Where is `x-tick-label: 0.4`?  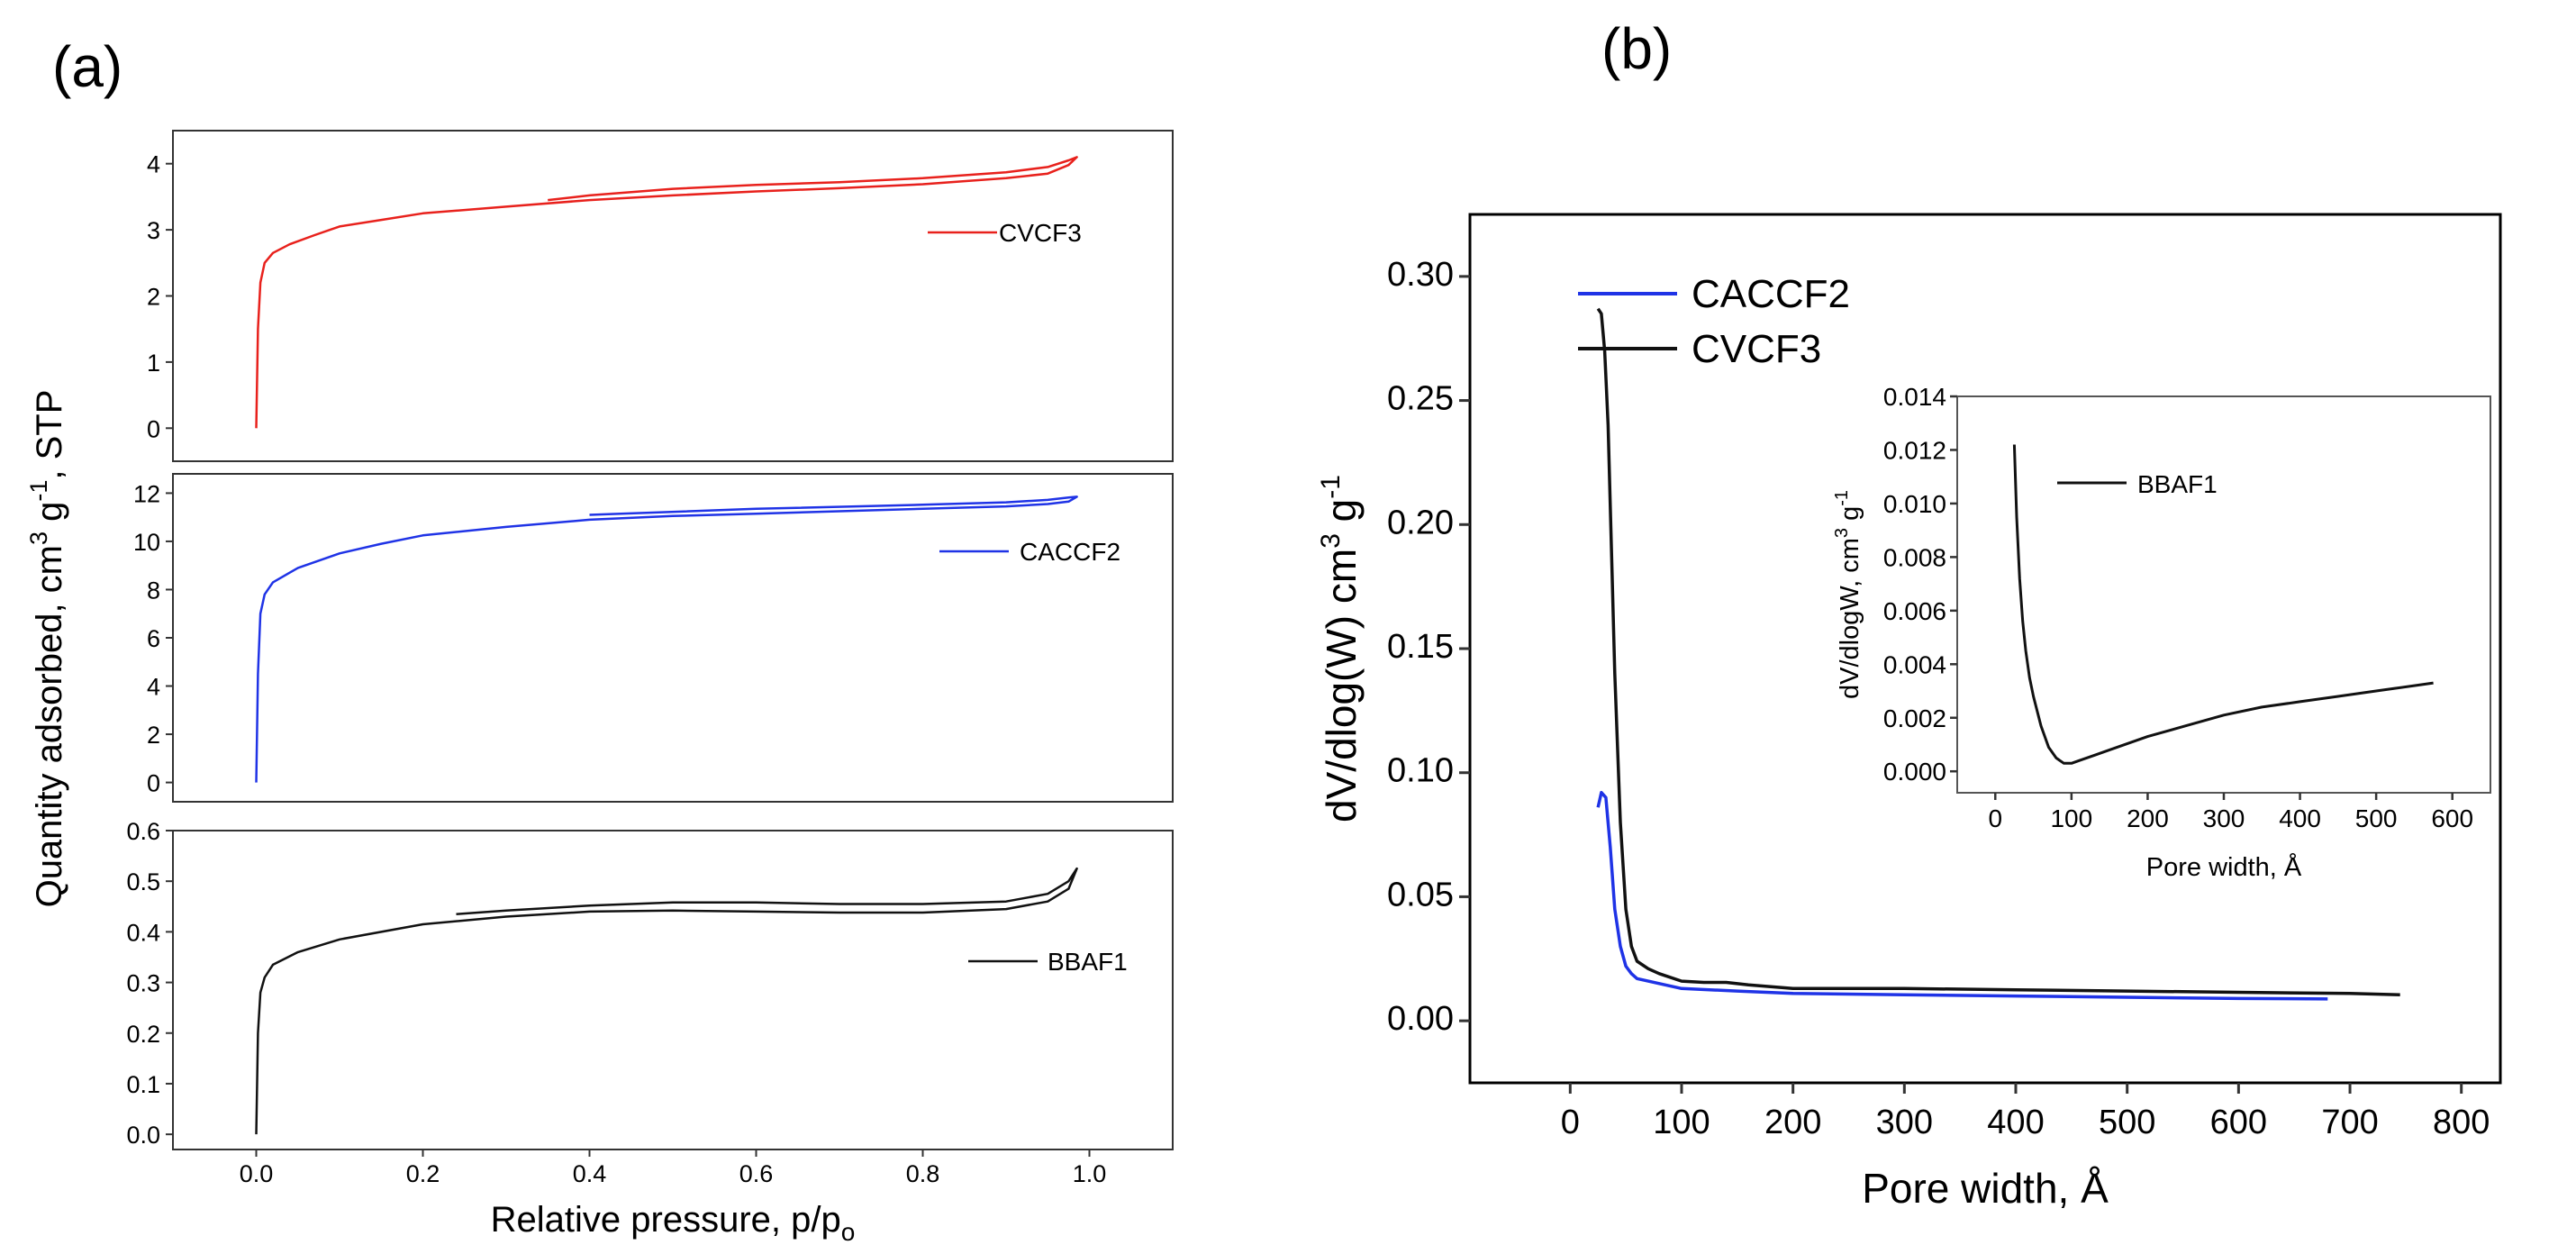
x-tick-label: 0.4 is located at coordinates (590, 1173).